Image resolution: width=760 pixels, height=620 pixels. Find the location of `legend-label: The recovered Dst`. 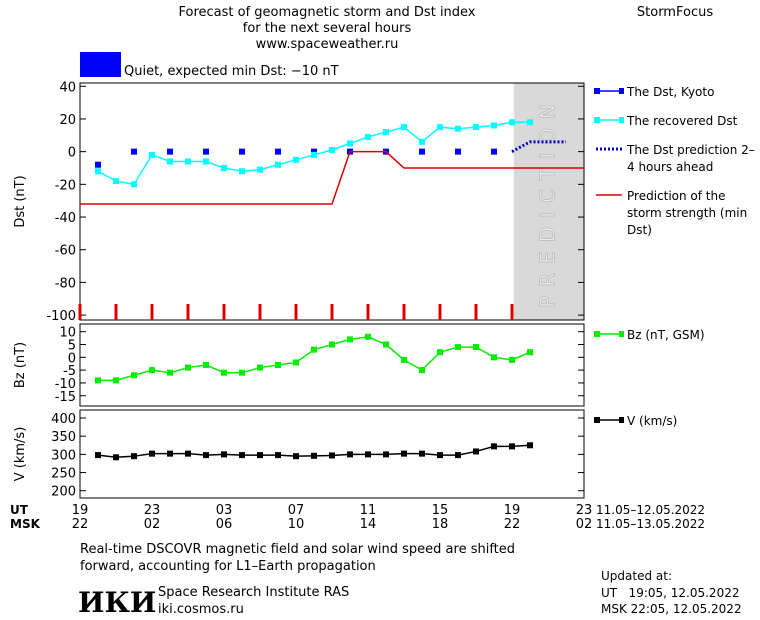

legend-label: The recovered Dst is located at coordinates (682, 121).